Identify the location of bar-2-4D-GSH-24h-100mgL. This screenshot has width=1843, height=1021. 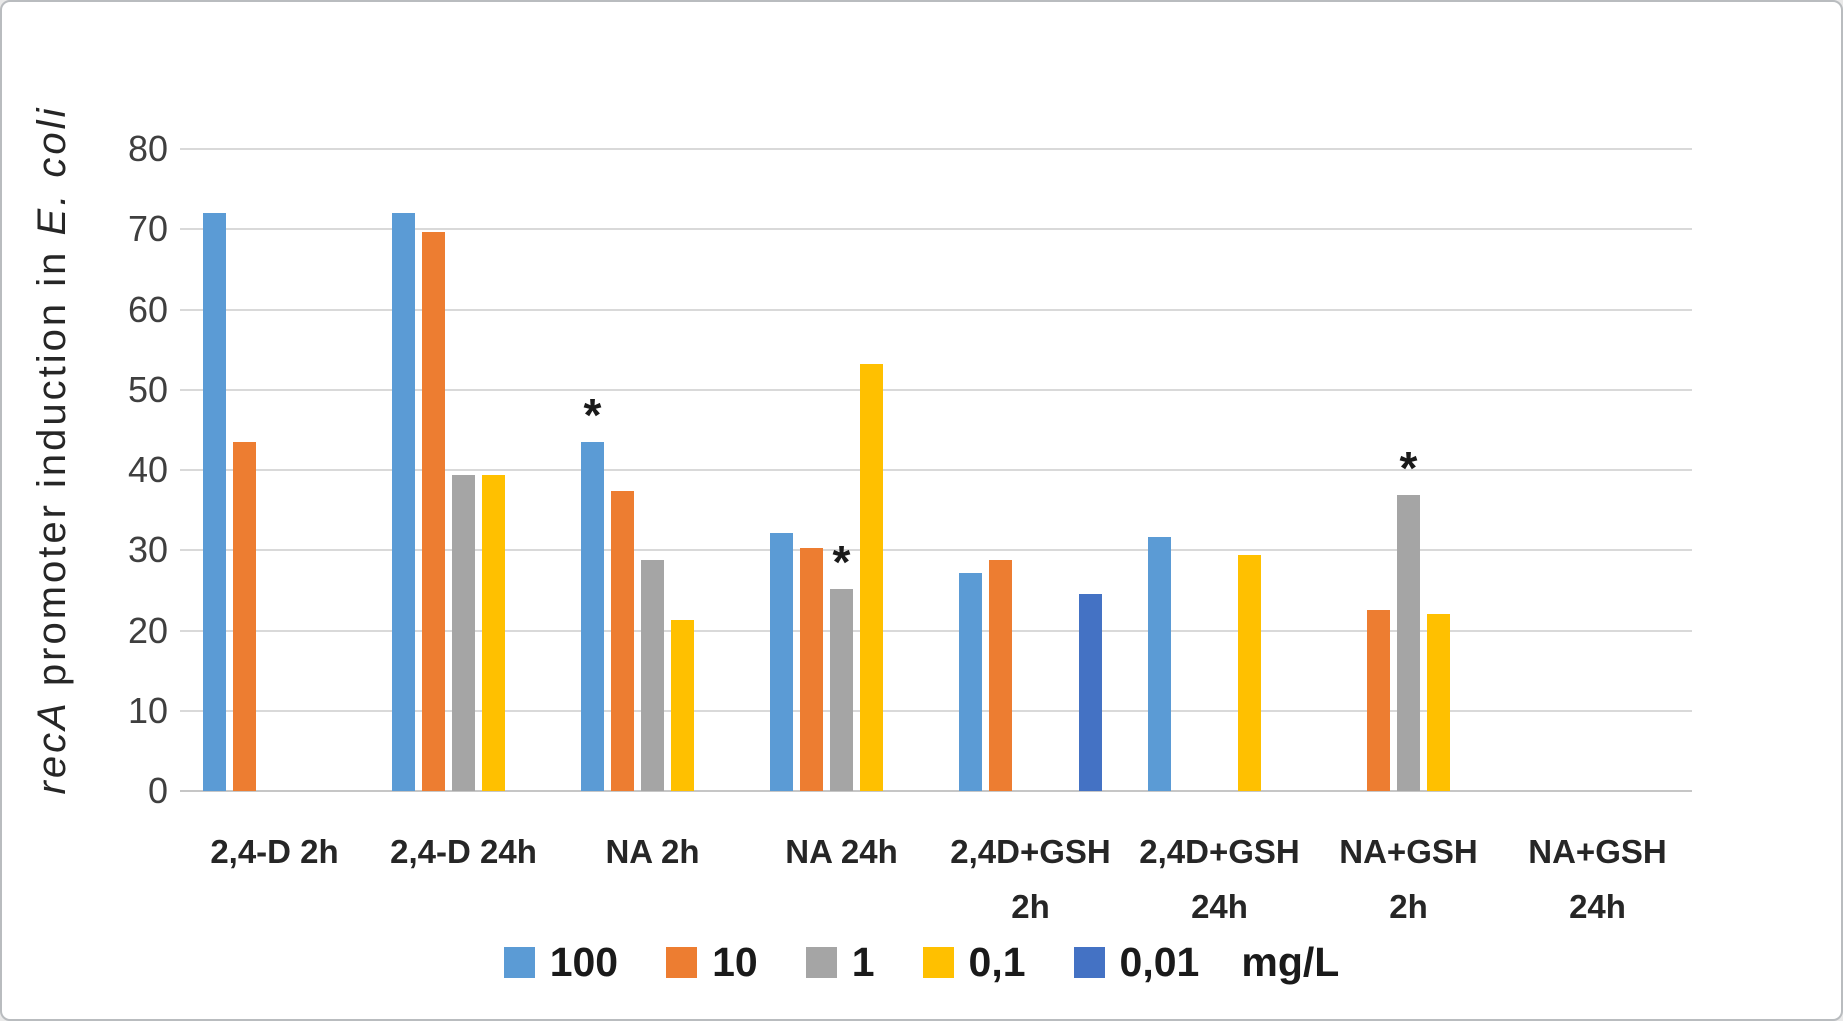
(1159, 664).